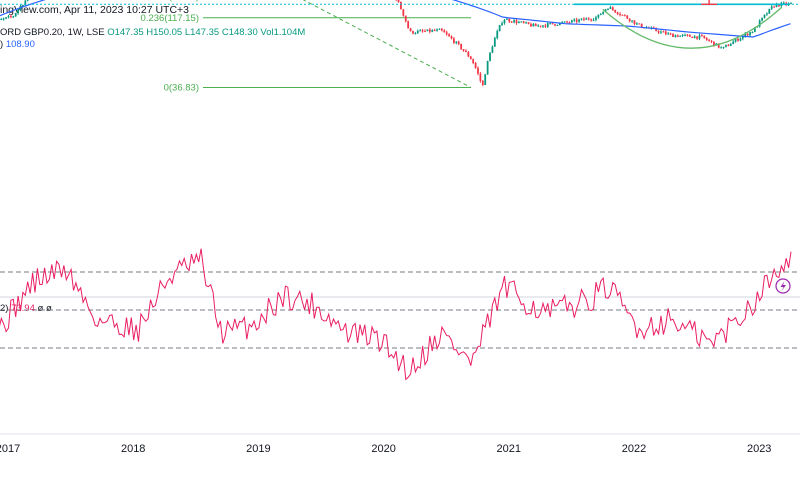  Describe the element at coordinates (387, 44) in the screenshot. I see `fib-trend-line` at that location.